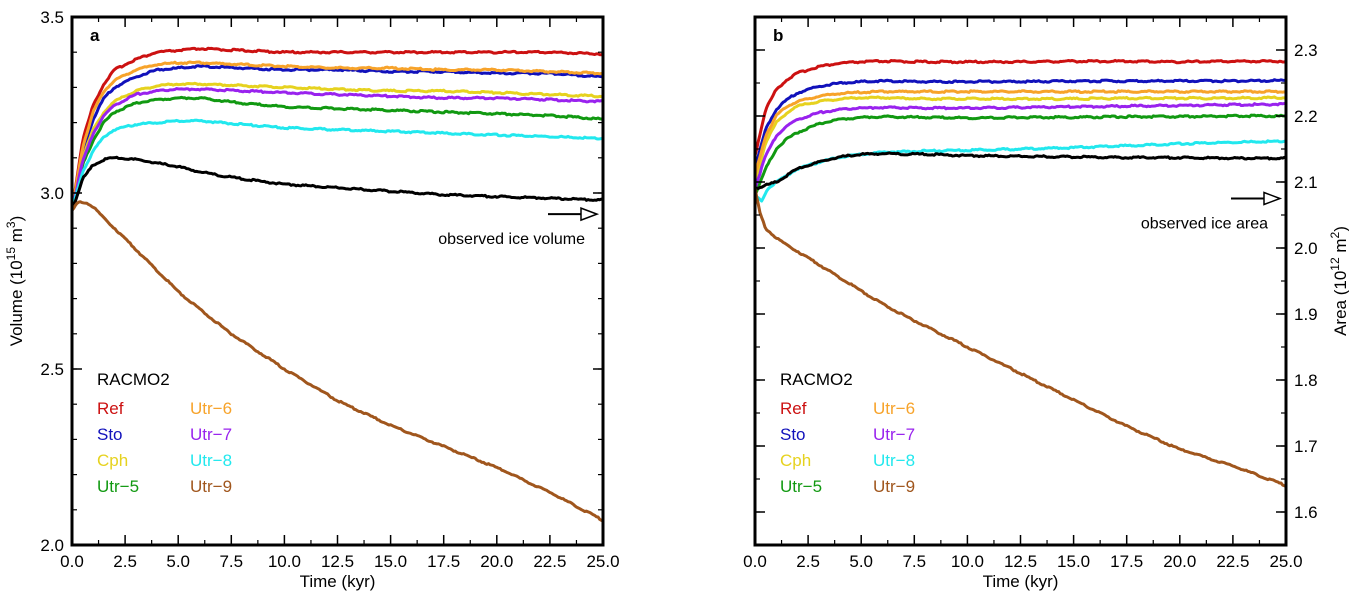  What do you see at coordinates (52, 17) in the screenshot?
I see `y-tick-label: 3.5` at bounding box center [52, 17].